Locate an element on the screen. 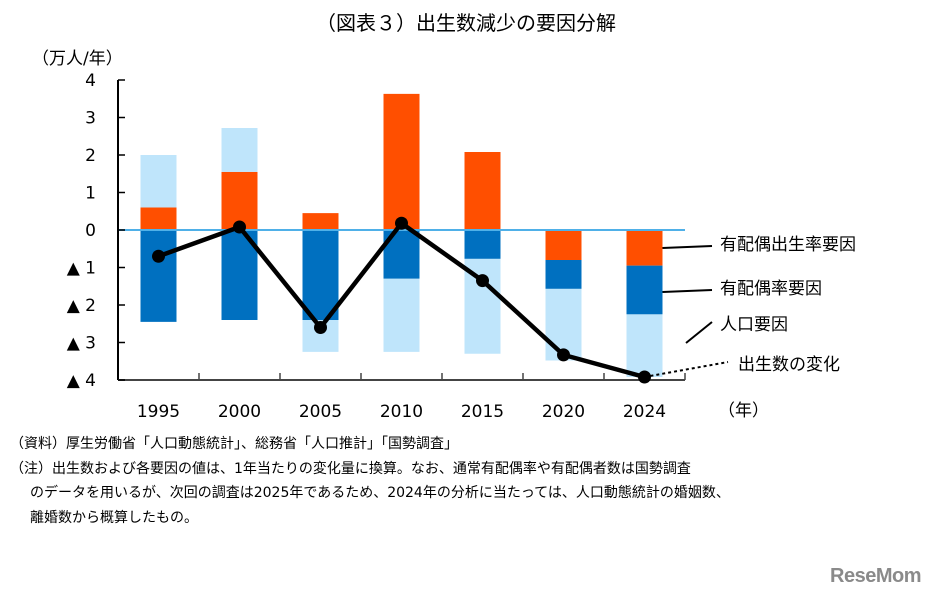 The width and height of the screenshot is (933, 600). x-tick-label: 2024 is located at coordinates (644, 412).